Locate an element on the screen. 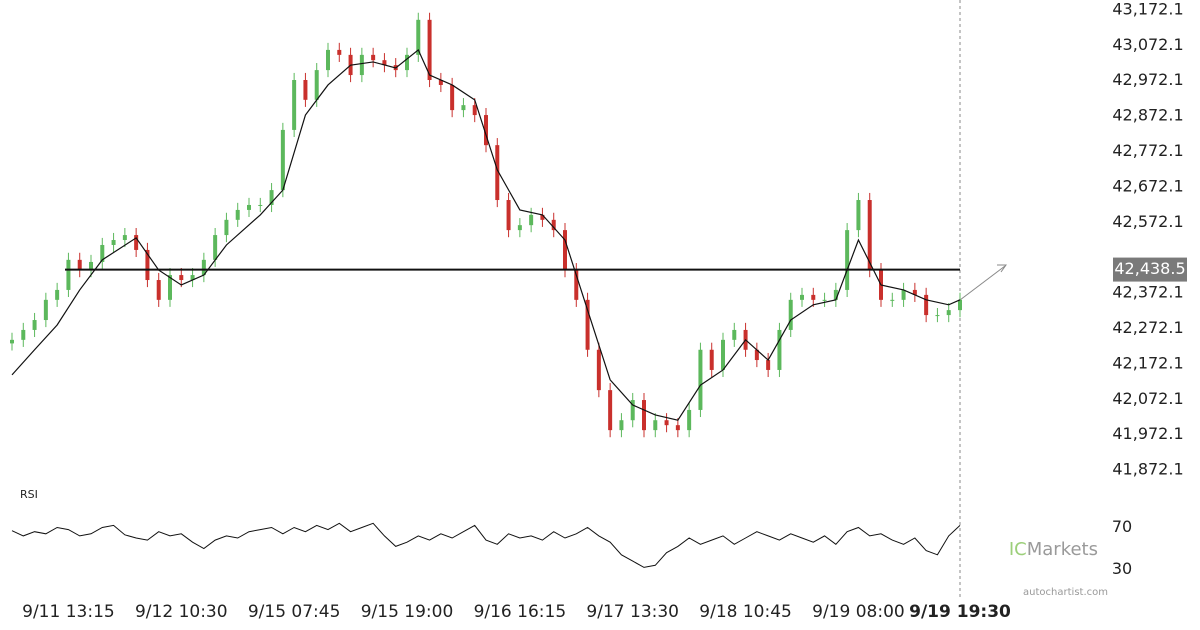 This screenshot has width=1200, height=630. logo: ICMarkets is located at coordinates (1053, 549).